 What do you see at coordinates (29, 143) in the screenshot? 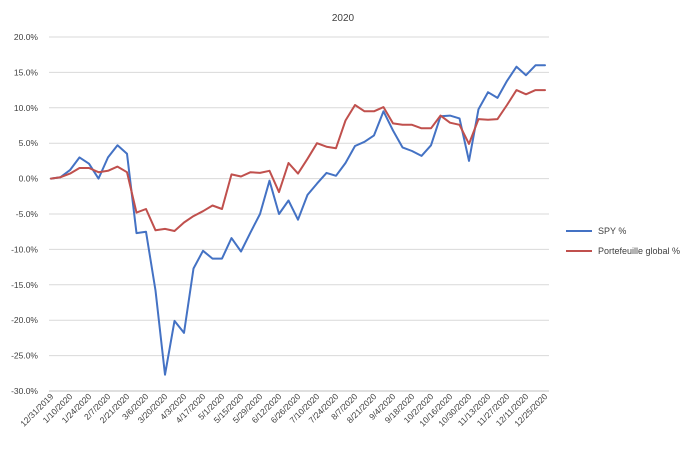
I see `y-tick-label: 5.0%` at bounding box center [29, 143].